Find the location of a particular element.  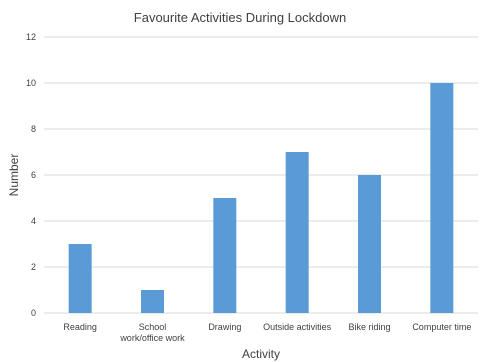

x-category-label: Computer time is located at coordinates (441, 327).